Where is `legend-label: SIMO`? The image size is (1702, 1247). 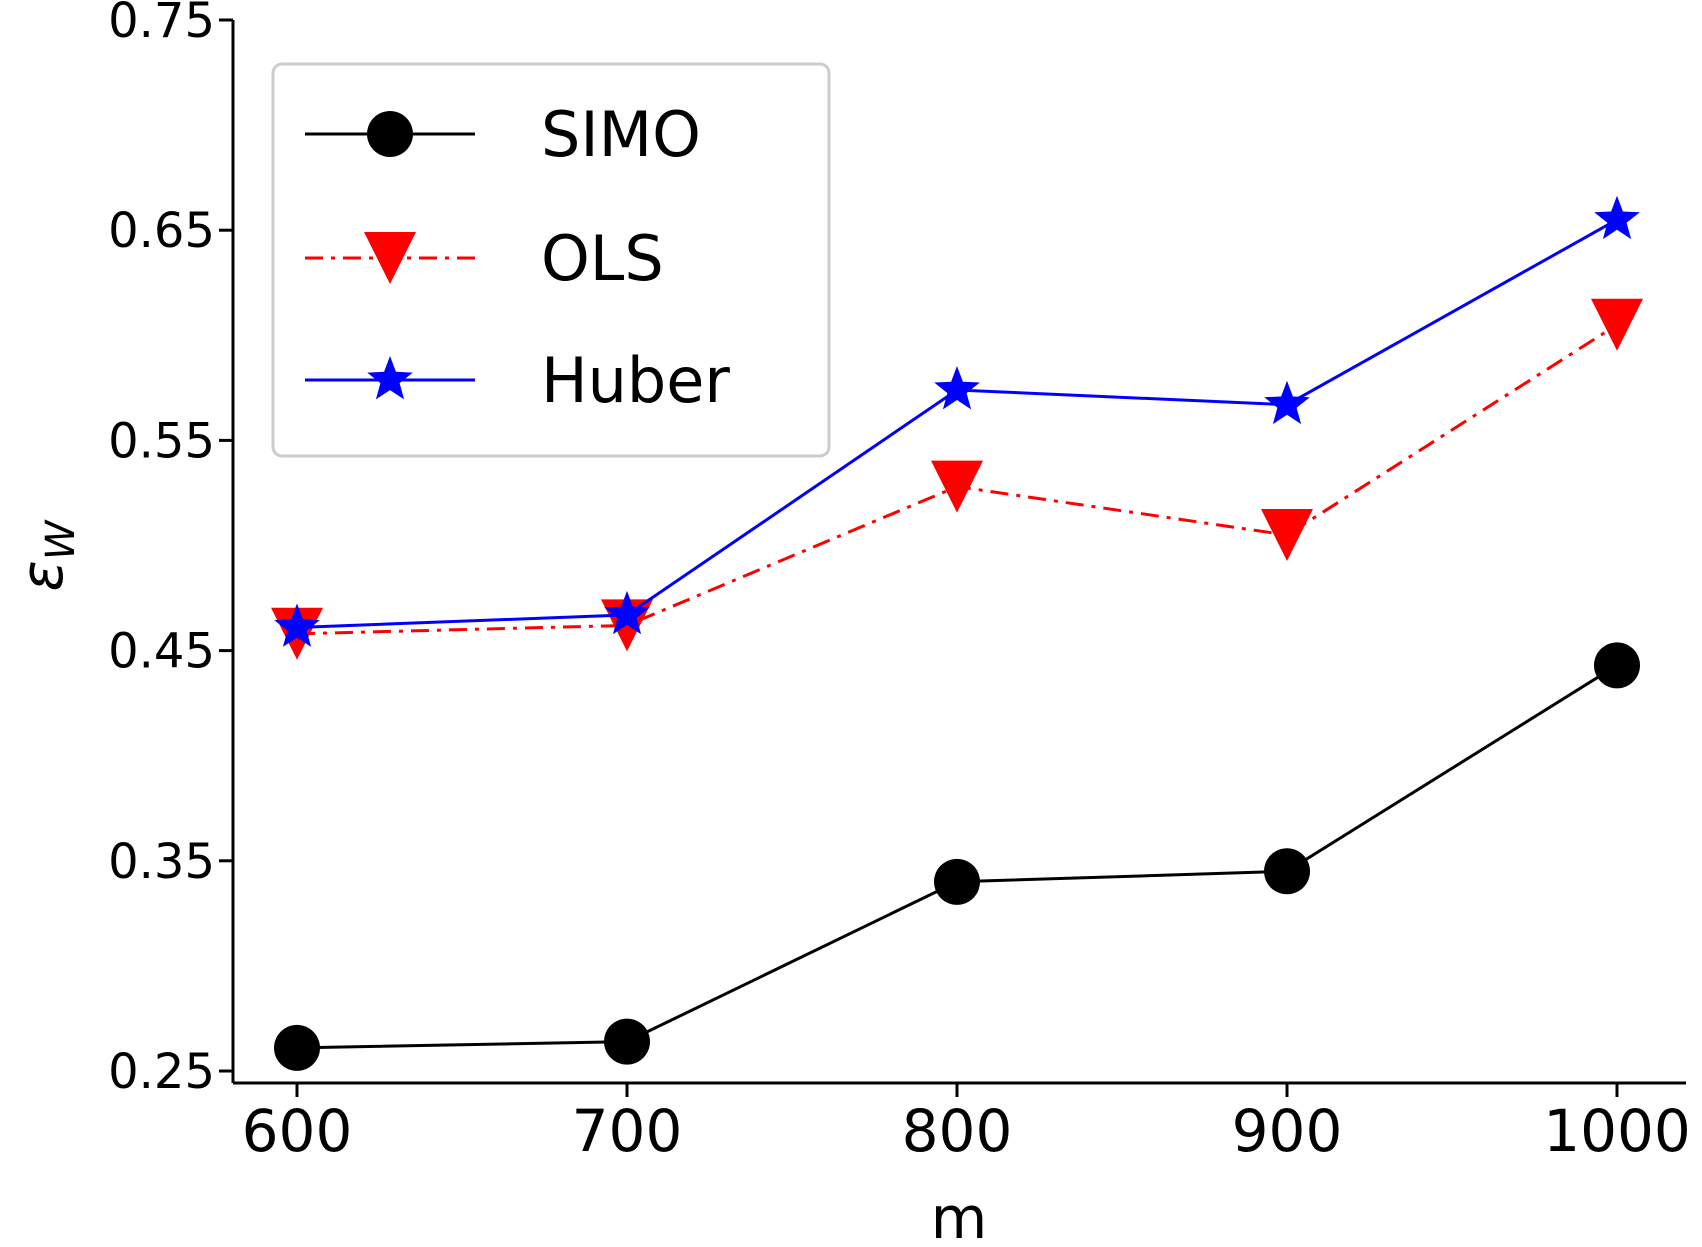
legend-label: SIMO is located at coordinates (621, 134).